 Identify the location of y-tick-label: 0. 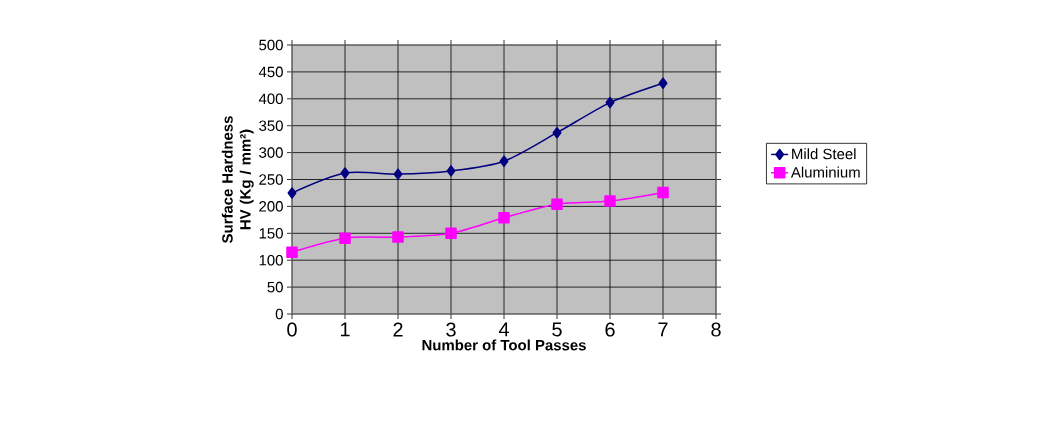
(279, 314).